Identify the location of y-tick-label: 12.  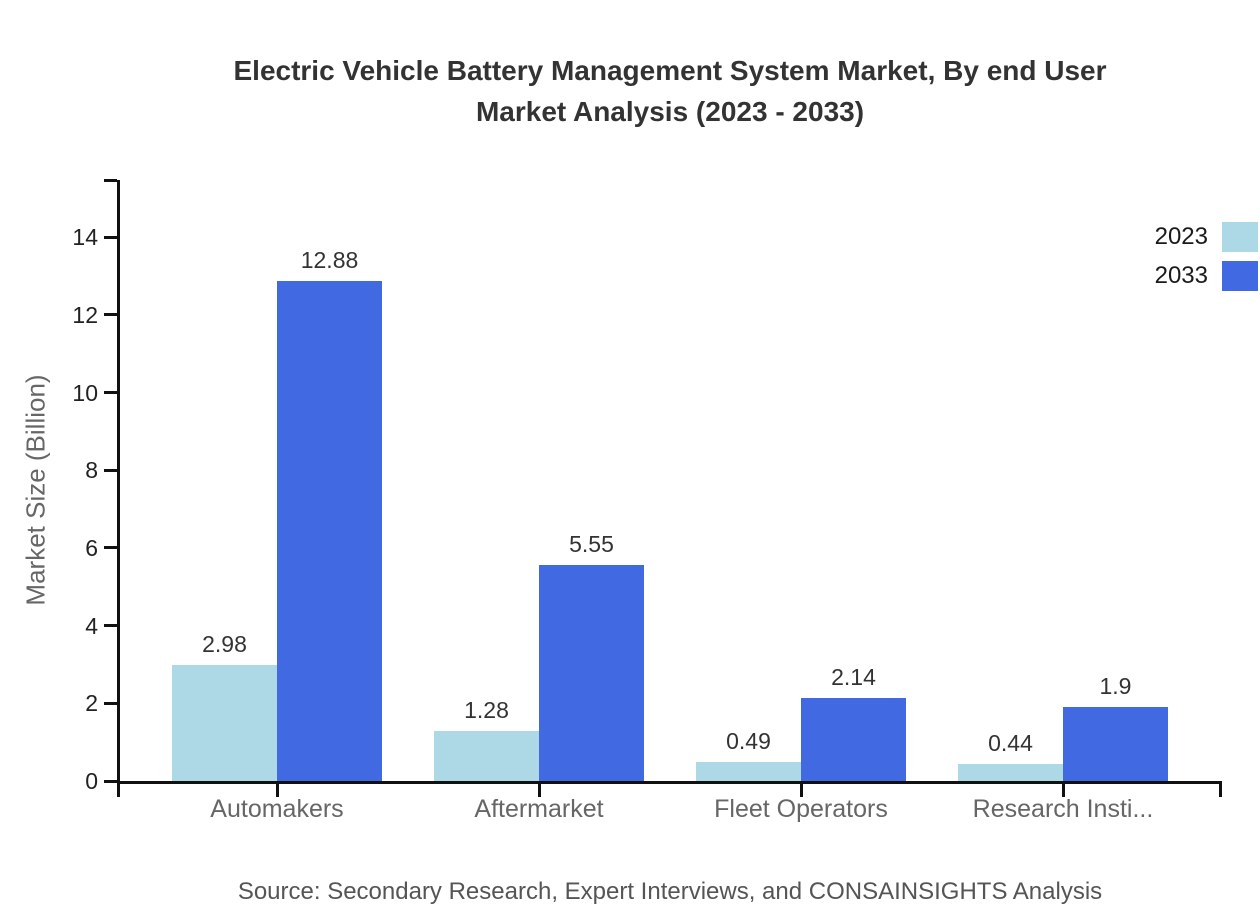
(85, 314).